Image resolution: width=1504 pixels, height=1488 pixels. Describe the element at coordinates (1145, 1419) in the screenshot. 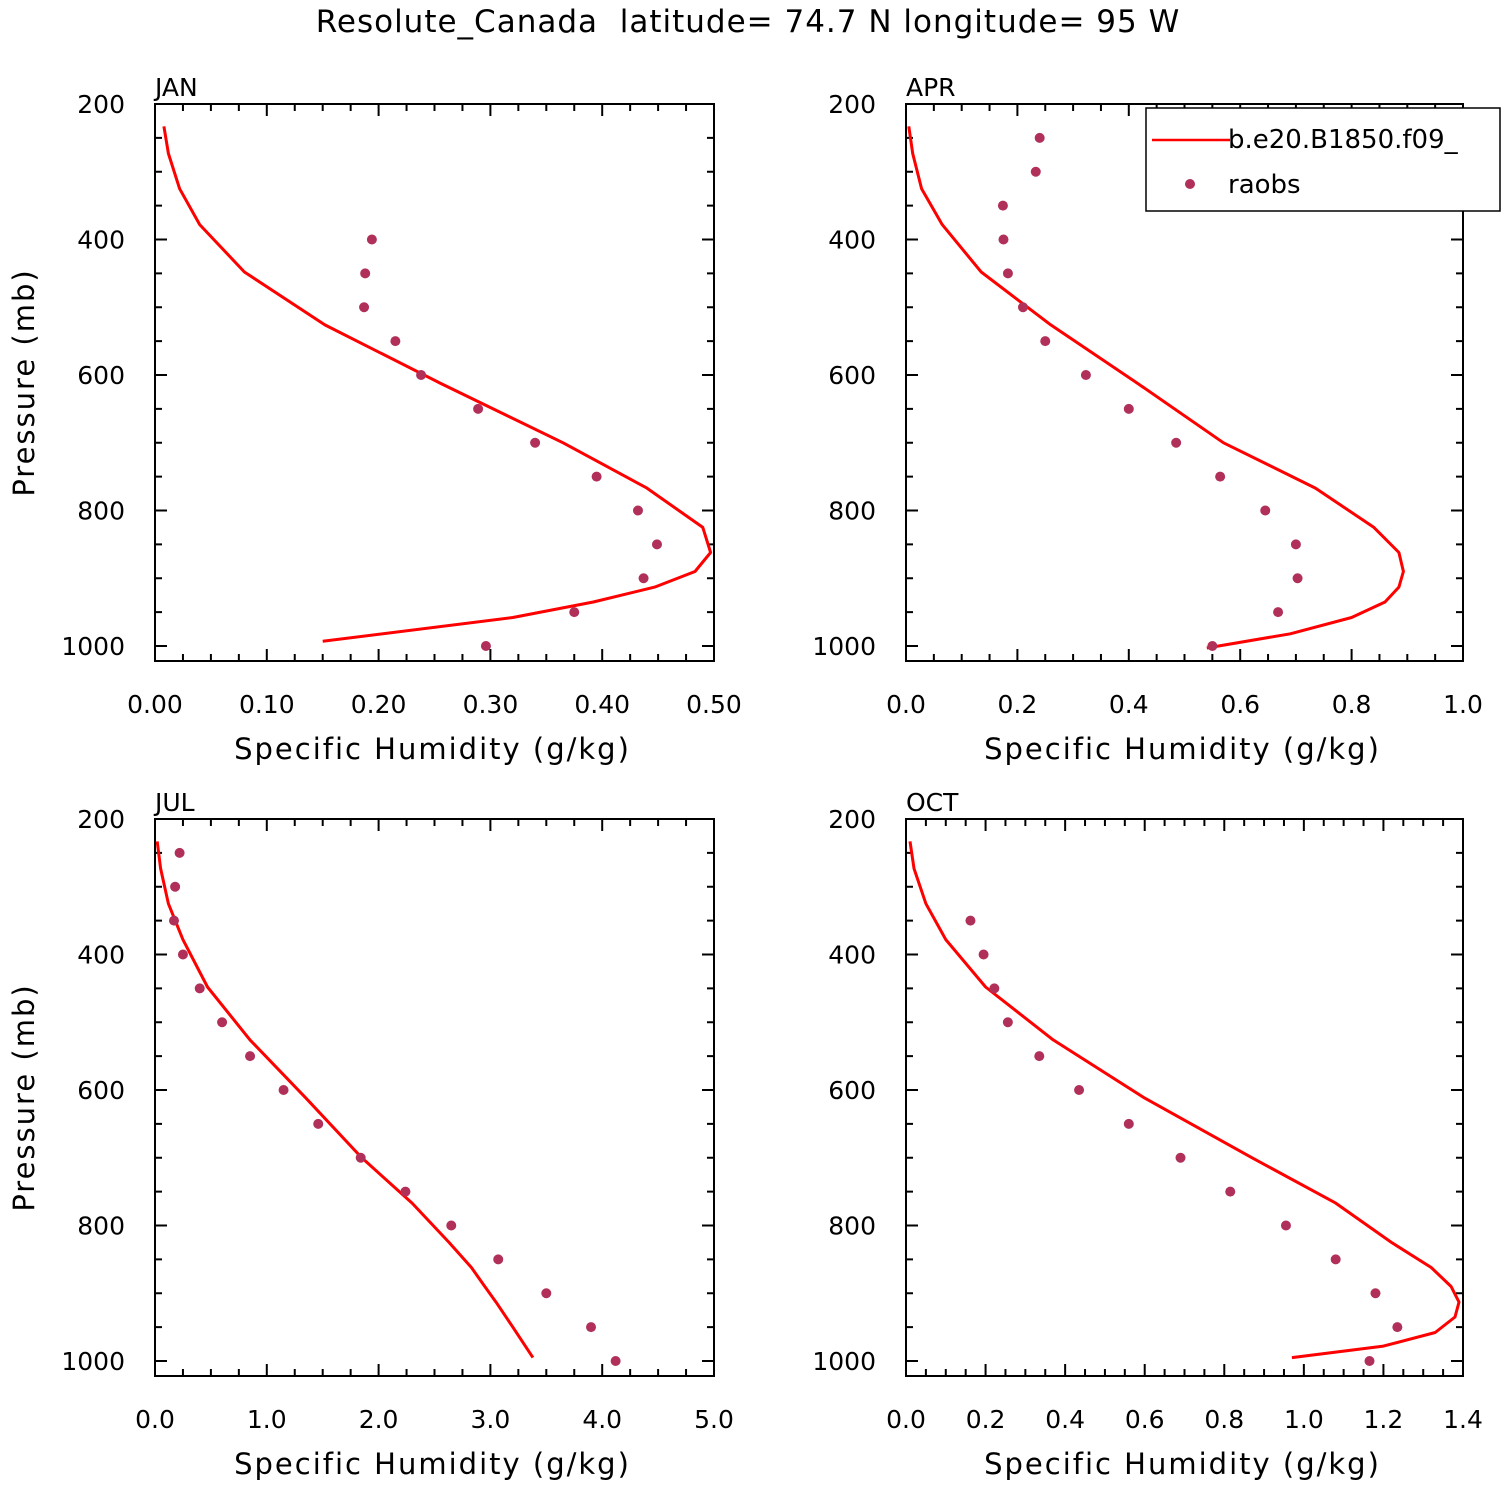

I see `x-tick-label: 0.6` at that location.